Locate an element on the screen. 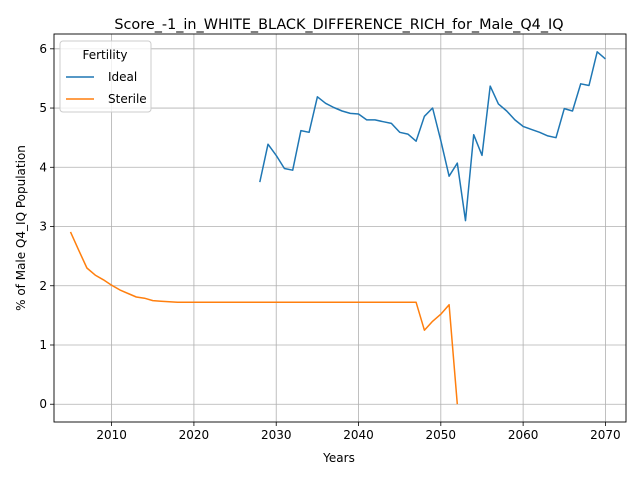  x-tick-label: 2030 is located at coordinates (276, 435).